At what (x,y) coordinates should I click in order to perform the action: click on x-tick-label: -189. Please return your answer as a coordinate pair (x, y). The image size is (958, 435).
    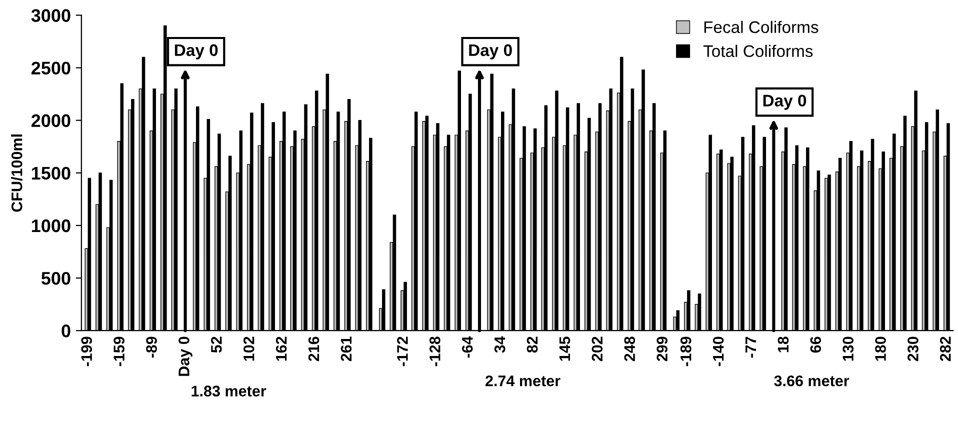
    Looking at the image, I should click on (686, 351).